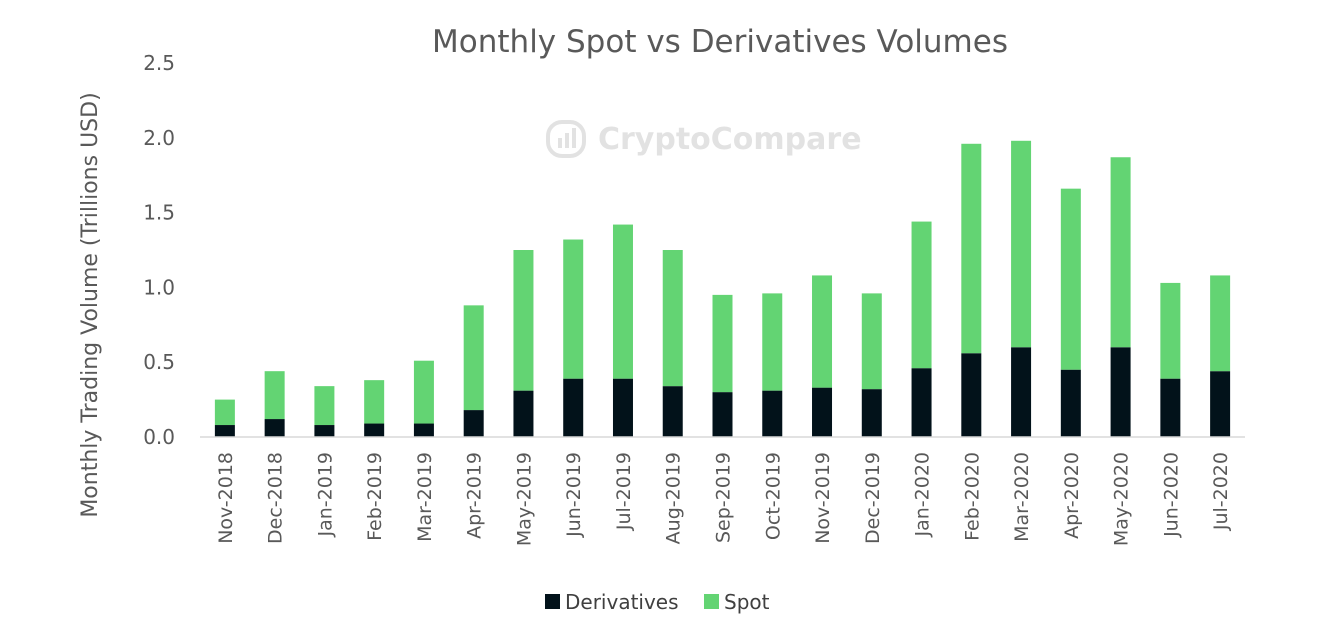 This screenshot has height=642, width=1318. Describe the element at coordinates (574, 495) in the screenshot. I see `x-tick-label: Jun-2019` at that location.